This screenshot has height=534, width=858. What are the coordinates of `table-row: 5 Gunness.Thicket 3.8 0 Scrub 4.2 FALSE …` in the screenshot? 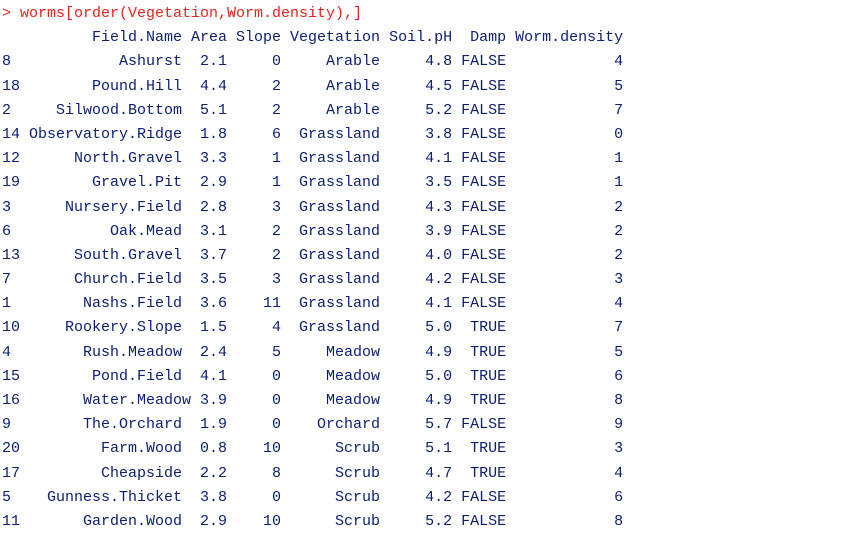 It's located at (313, 497).